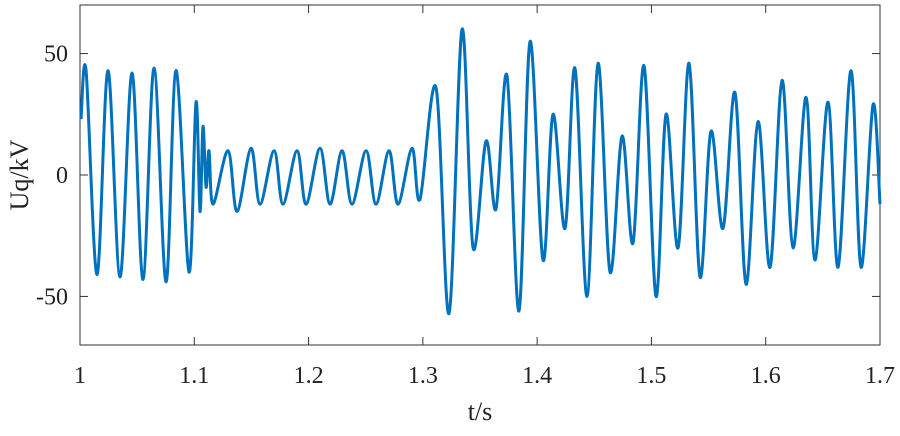 This screenshot has height=436, width=900. What do you see at coordinates (19, 174) in the screenshot?
I see `y-axis-label: Uq/kV` at bounding box center [19, 174].